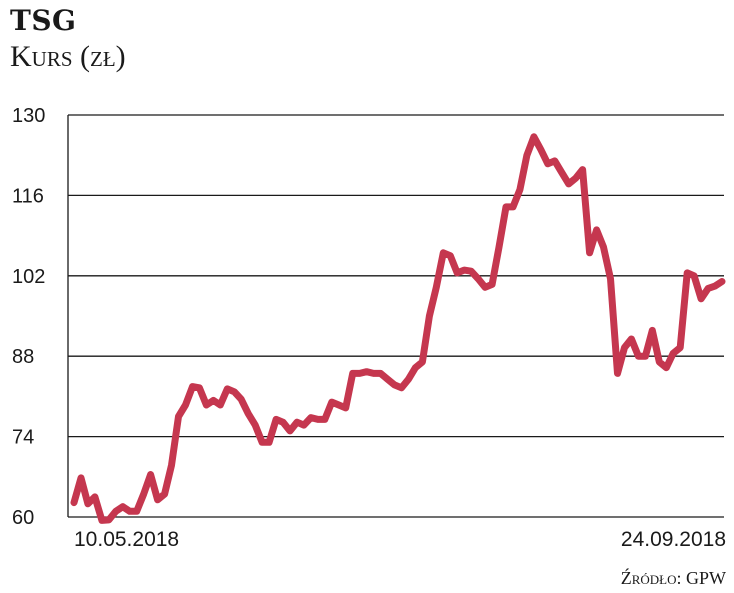 Image resolution: width=734 pixels, height=593 pixels. Describe the element at coordinates (673, 578) in the screenshot. I see `source-note: Źródło: GPW` at that location.